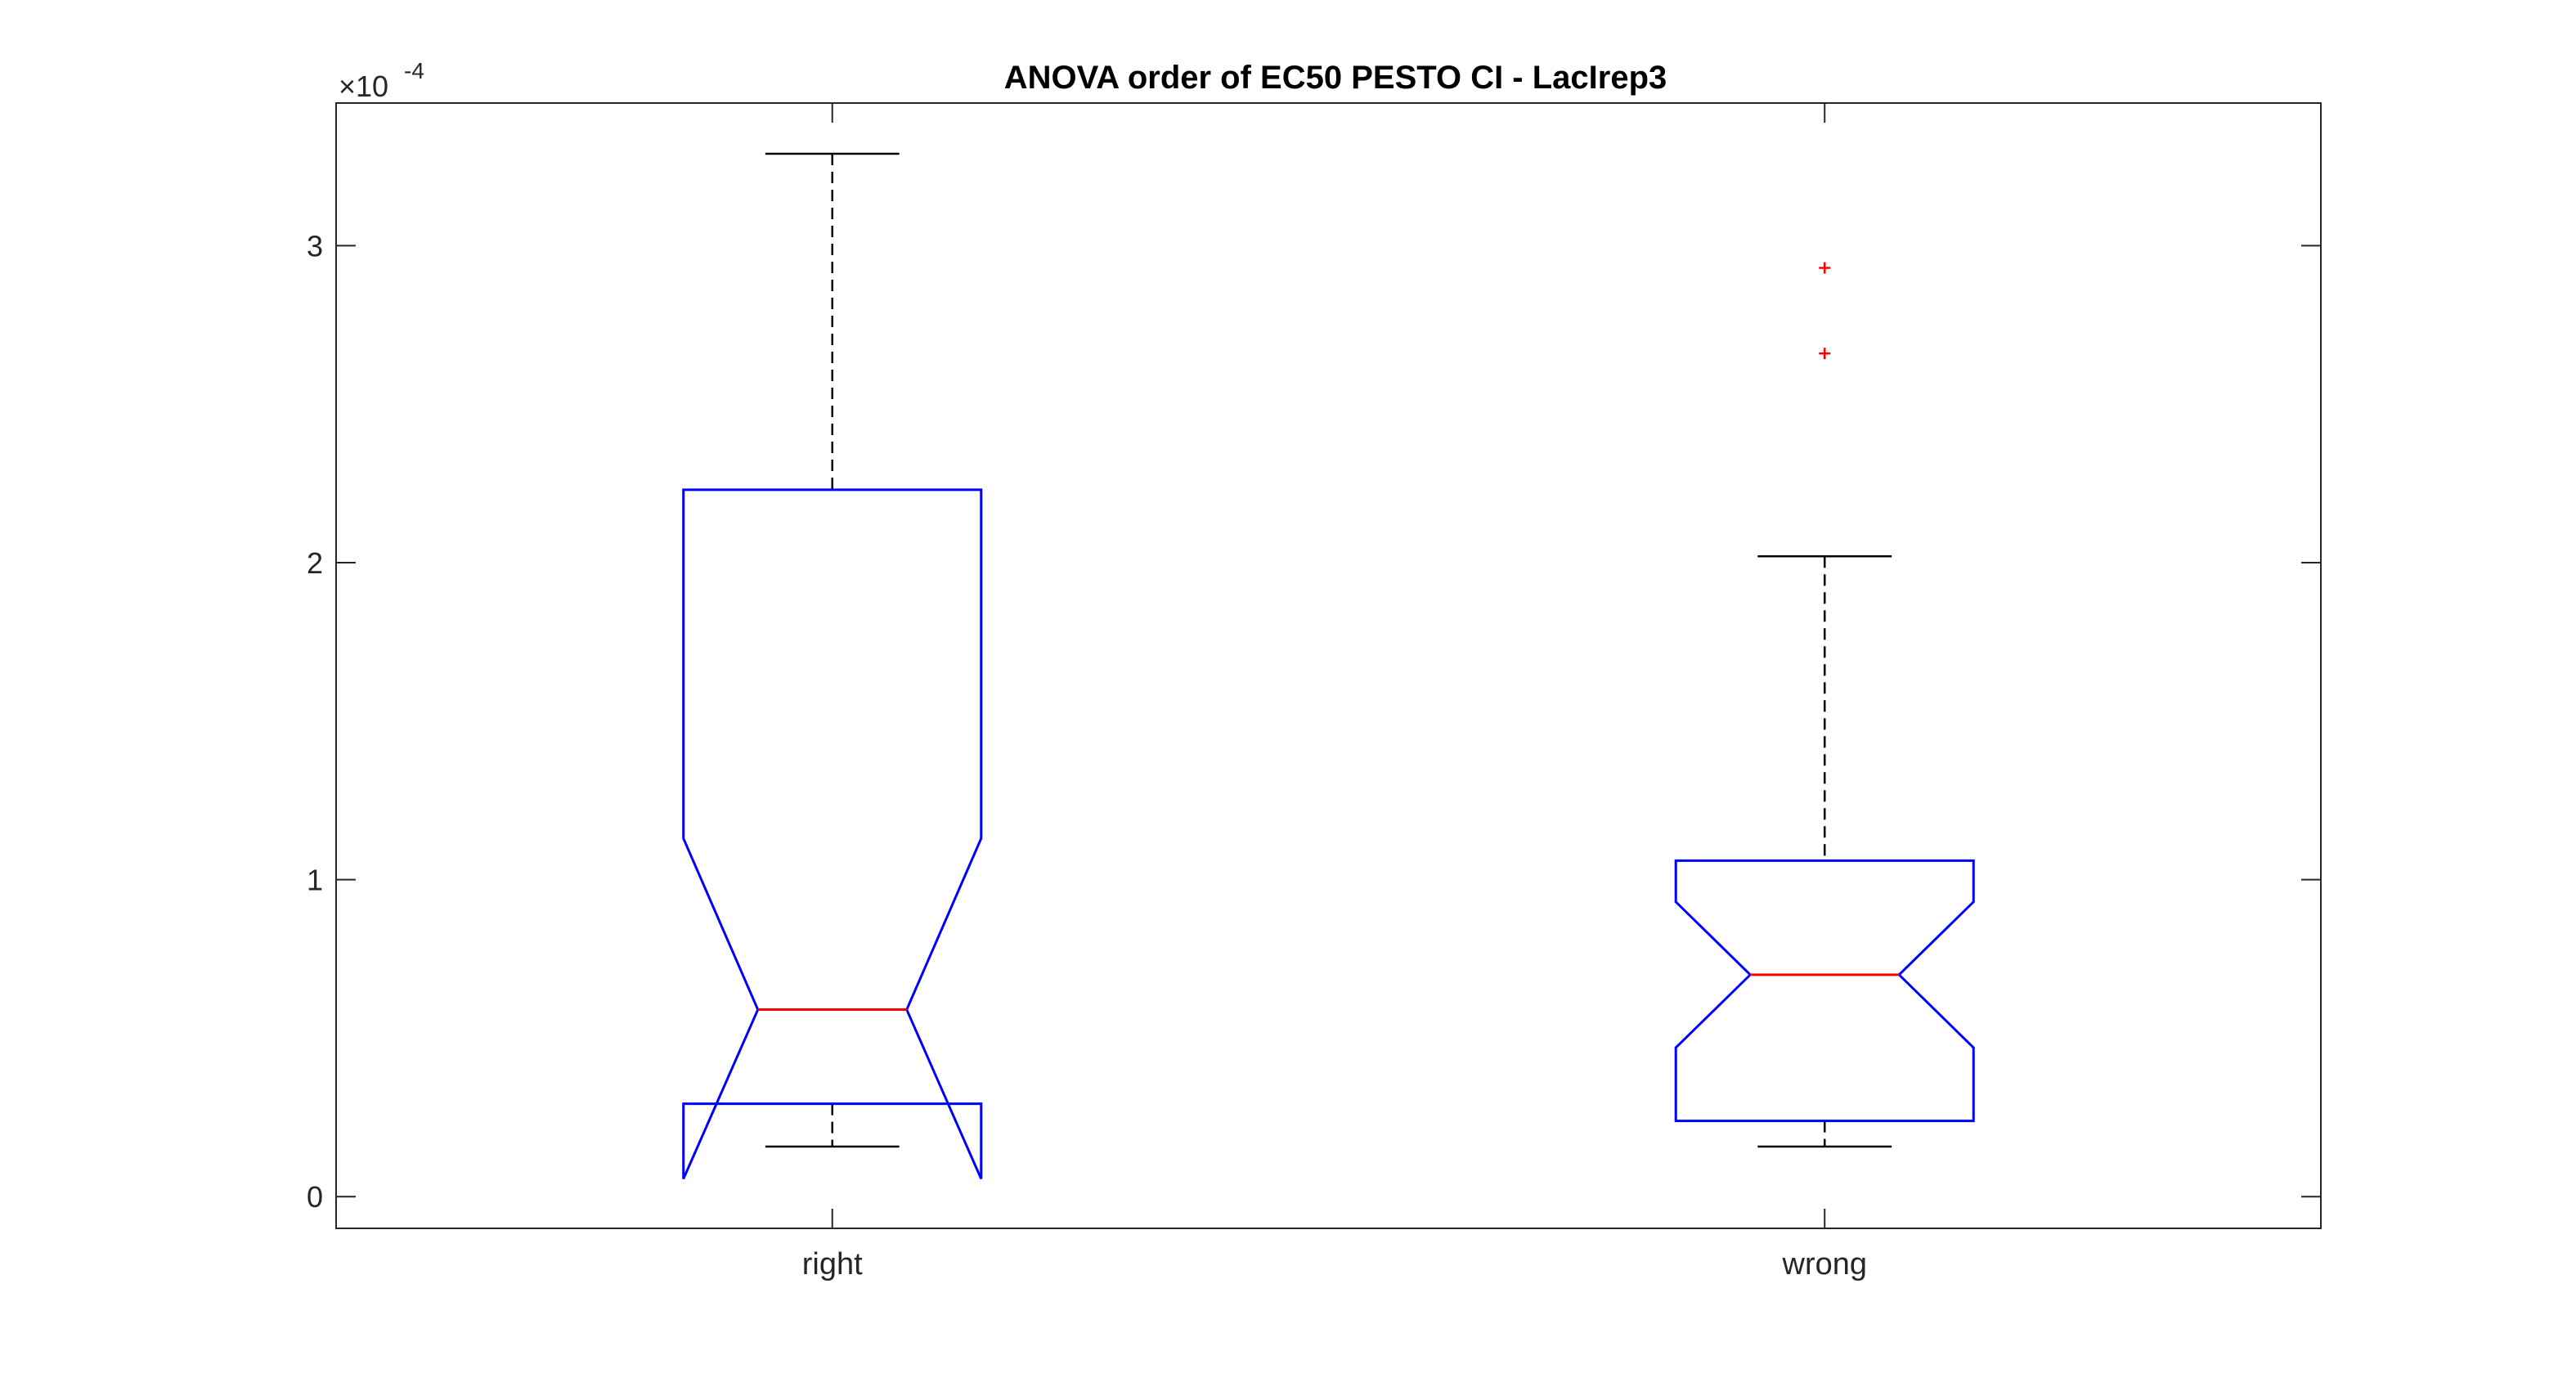 The image size is (2576, 1387). I want to click on box-wrong, so click(1825, 705).